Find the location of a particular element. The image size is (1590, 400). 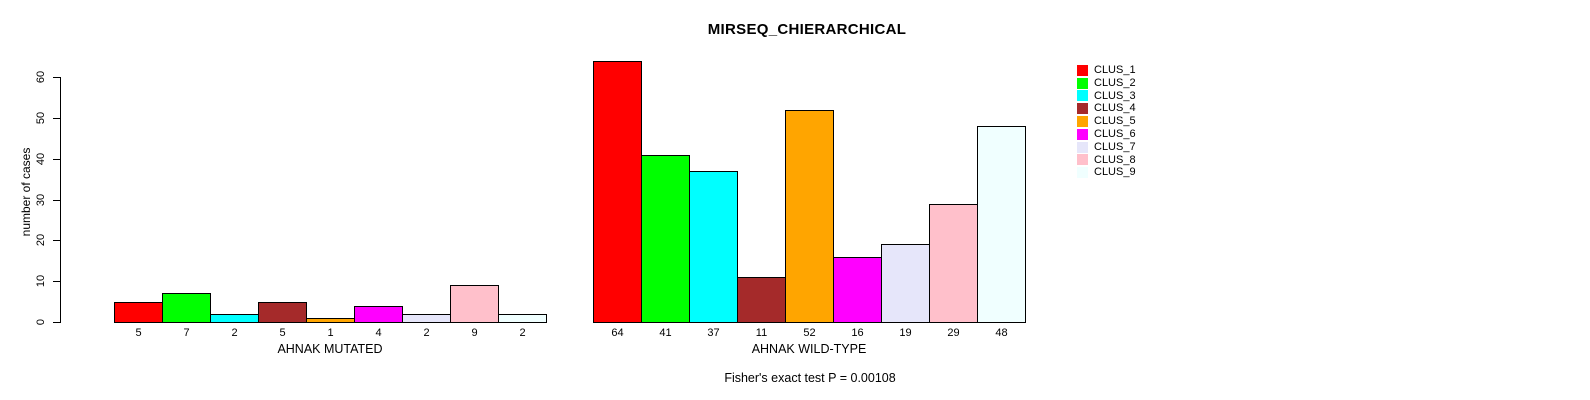

y-tick-label: 20 is located at coordinates (41, 240).